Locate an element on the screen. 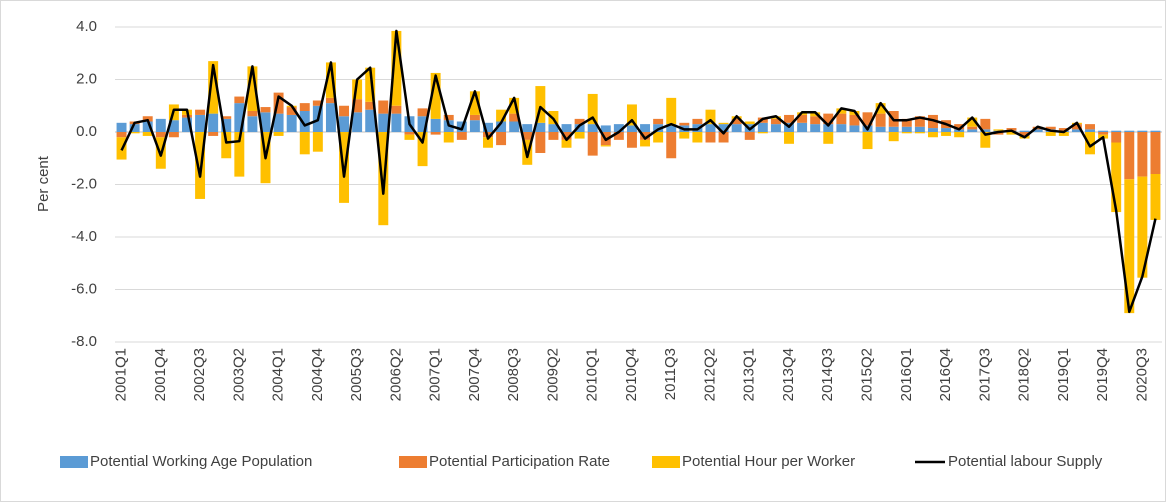 The image size is (1166, 502). legend-label: Potential Participation Rate is located at coordinates (519, 461).